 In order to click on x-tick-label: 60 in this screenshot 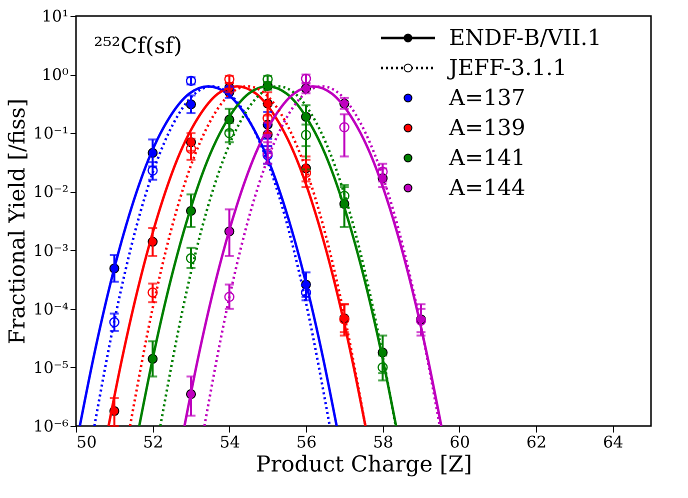, I will do `click(460, 442)`.